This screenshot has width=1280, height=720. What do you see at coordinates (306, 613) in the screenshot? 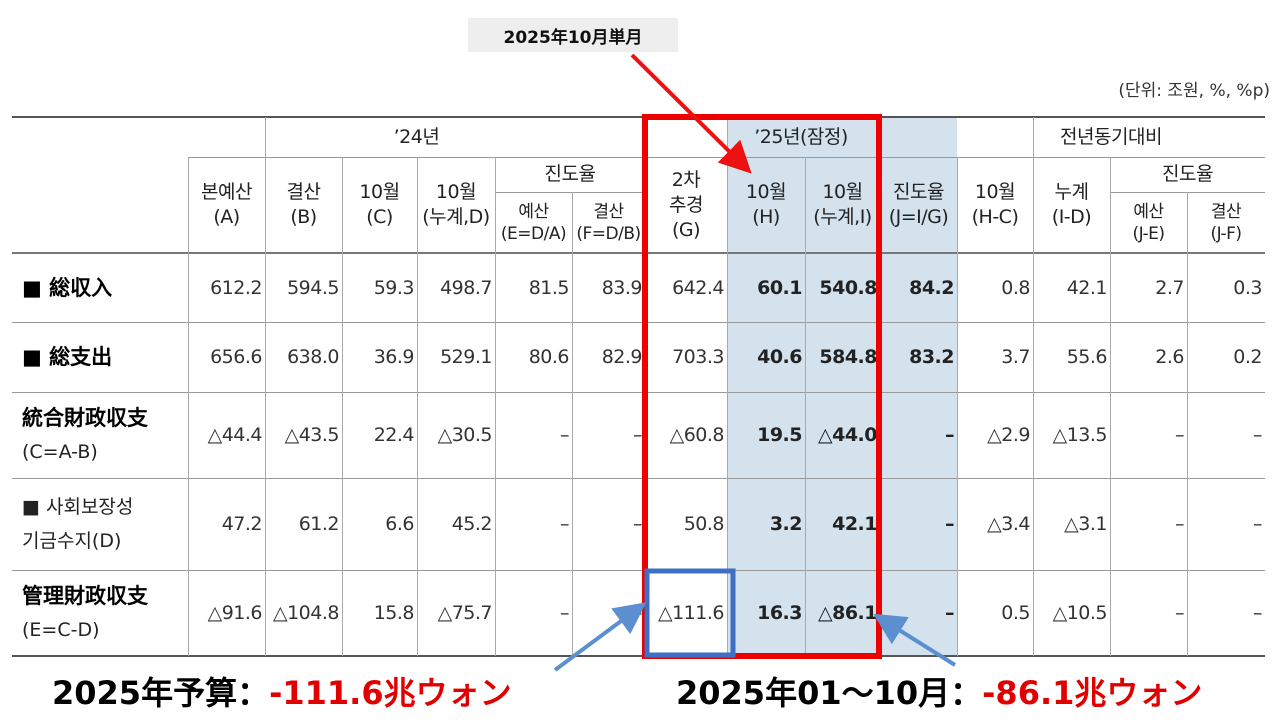
I see `table-cell: △104.8` at bounding box center [306, 613].